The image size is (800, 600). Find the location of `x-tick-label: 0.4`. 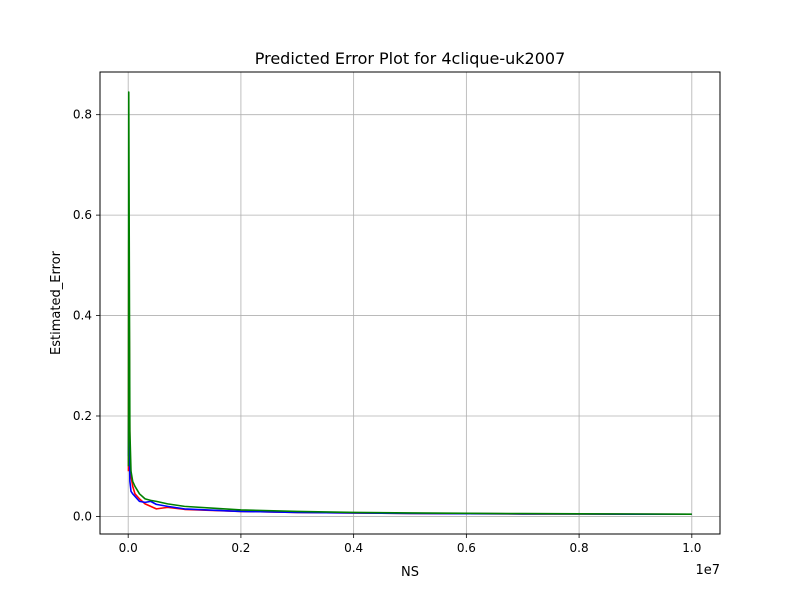

x-tick-label: 0.4 is located at coordinates (353, 548).